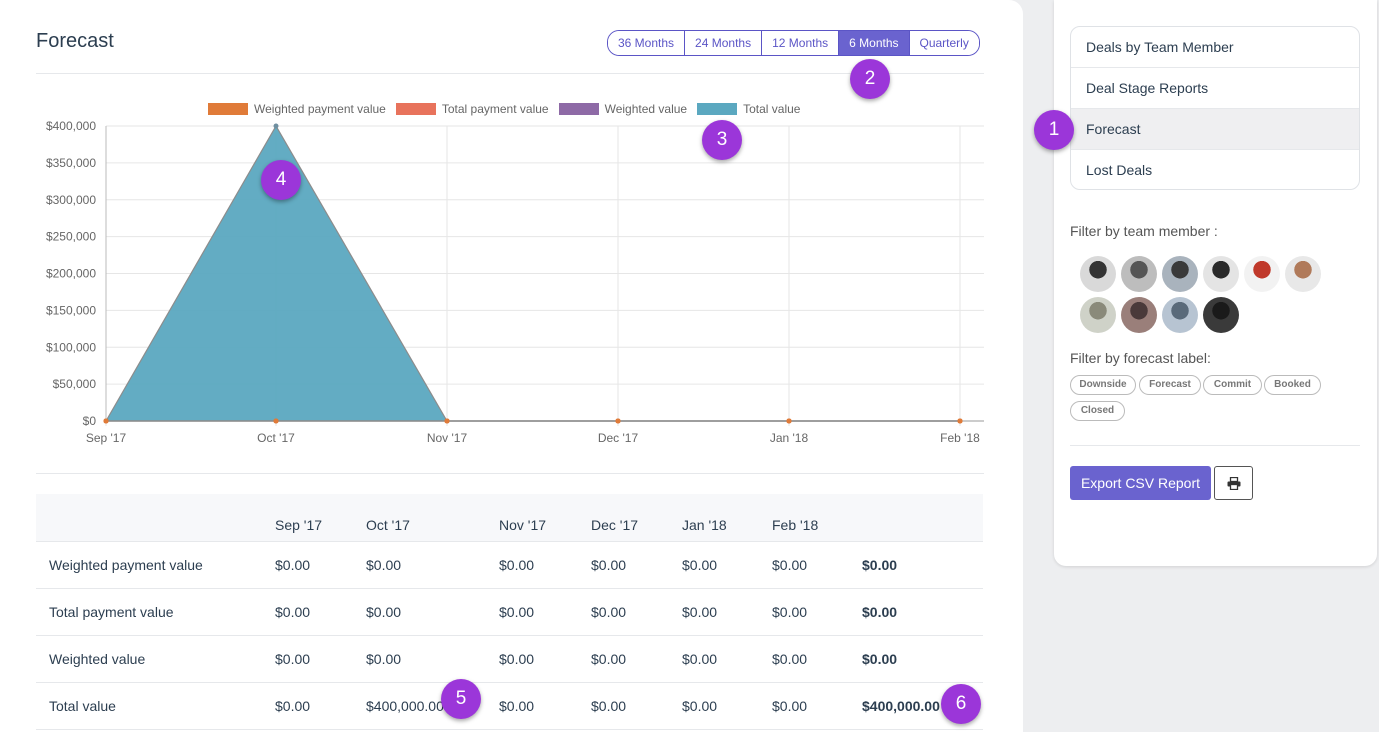 The width and height of the screenshot is (1379, 732). What do you see at coordinates (447, 438) in the screenshot?
I see `x-tick-label: Nov '17` at bounding box center [447, 438].